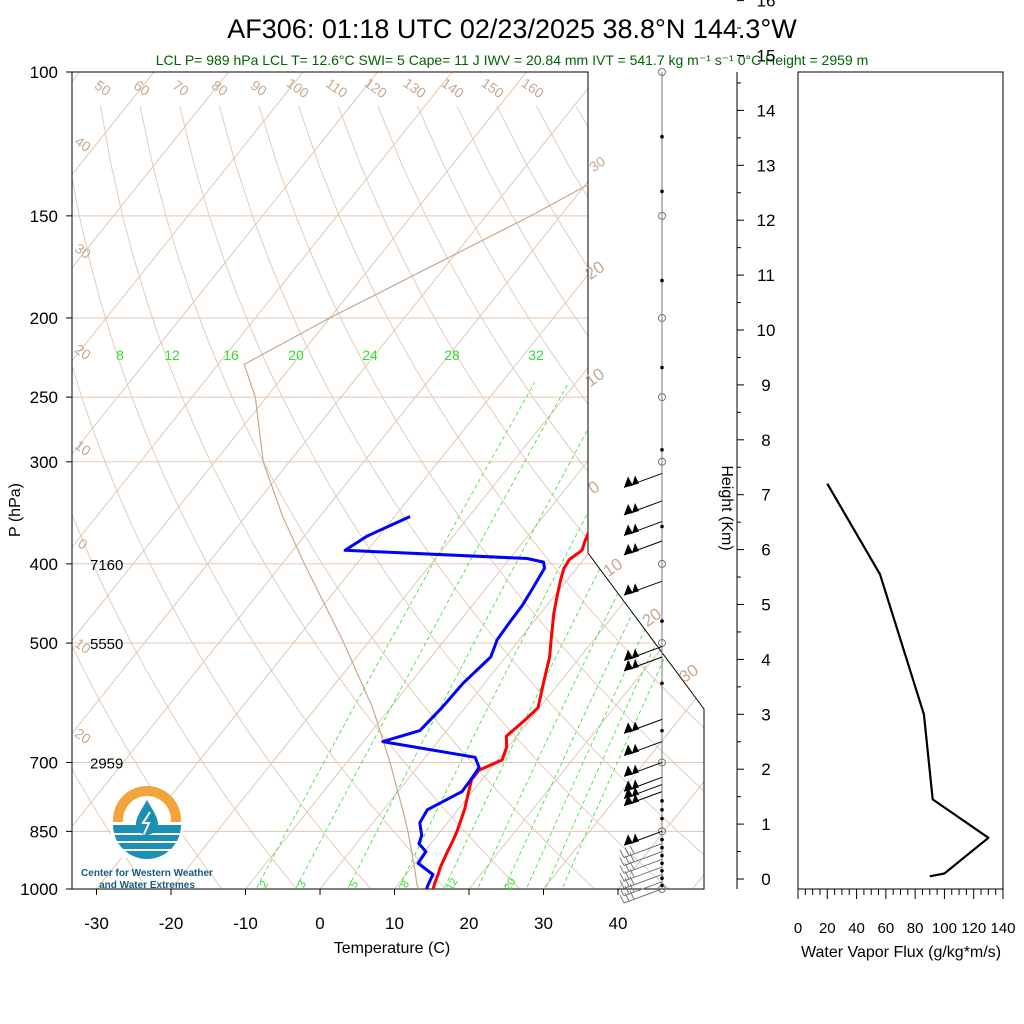  I want to click on isotherm-label: 30, so click(597, 164).